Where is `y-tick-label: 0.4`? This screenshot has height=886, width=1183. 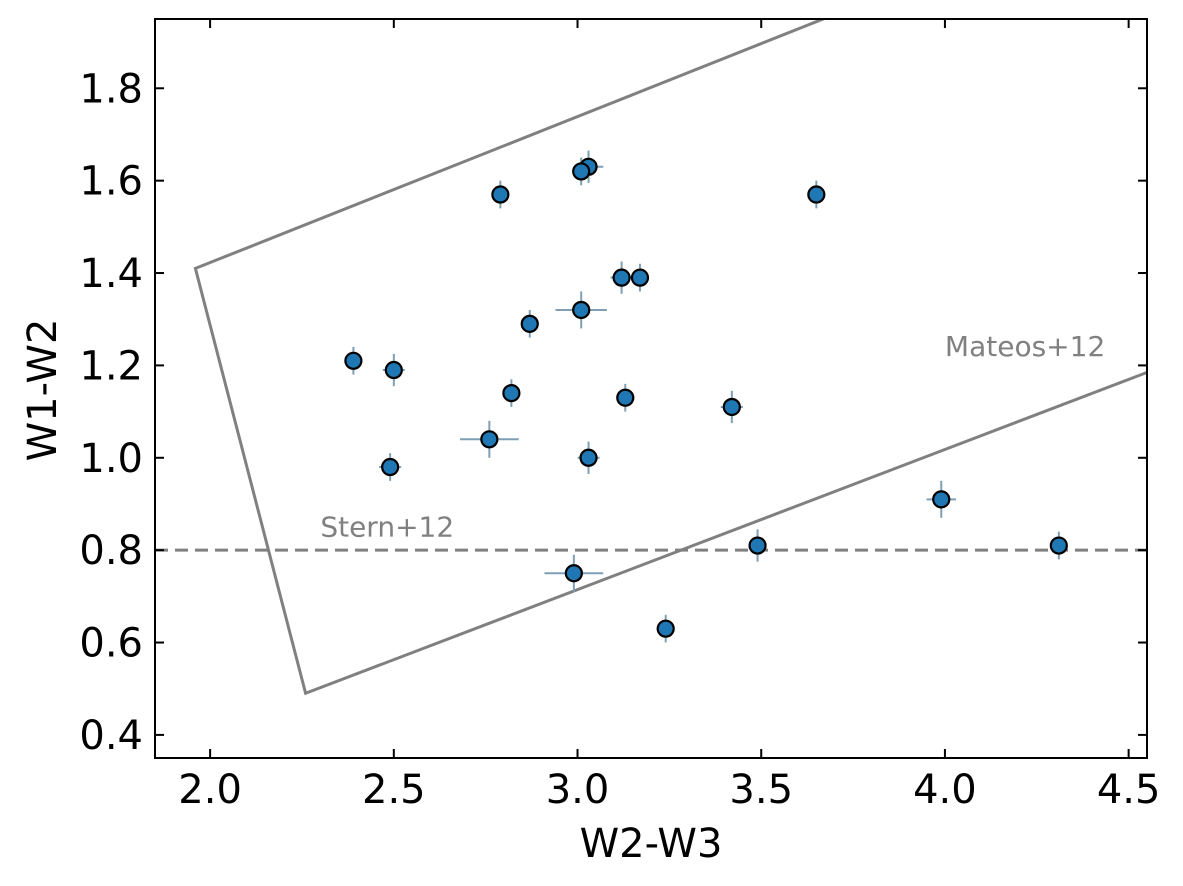 y-tick-label: 0.4 is located at coordinates (111, 736).